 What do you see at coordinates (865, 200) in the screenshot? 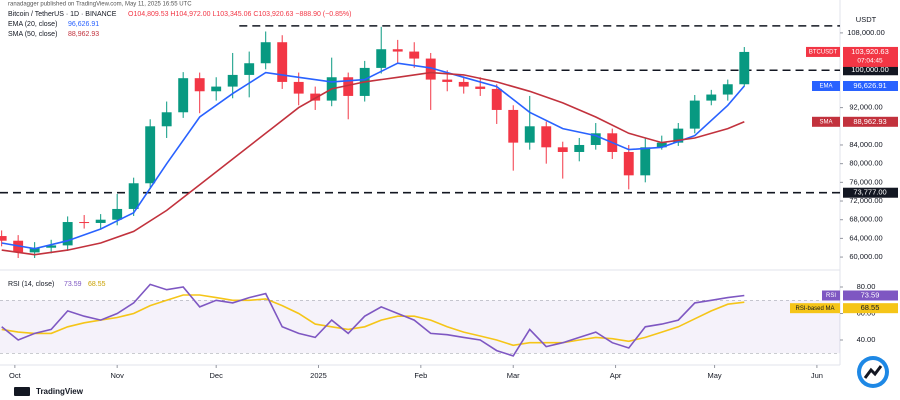
I see `y-tick-label: 72,000.00` at bounding box center [865, 200].